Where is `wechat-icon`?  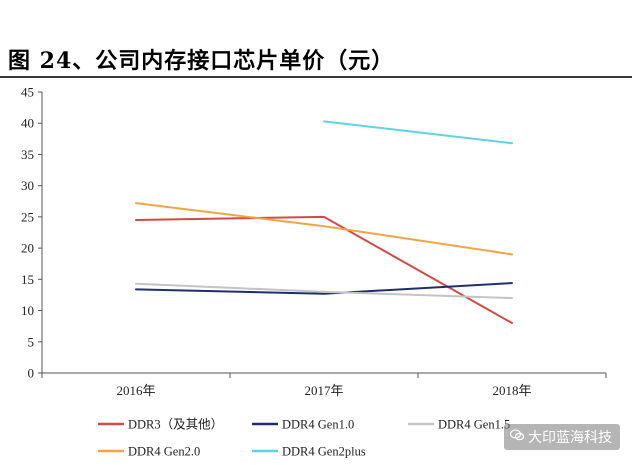 wechat-icon is located at coordinates (517, 435).